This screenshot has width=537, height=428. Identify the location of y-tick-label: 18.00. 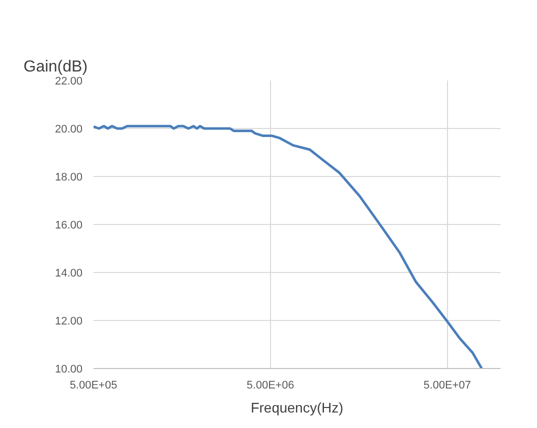
(68, 178).